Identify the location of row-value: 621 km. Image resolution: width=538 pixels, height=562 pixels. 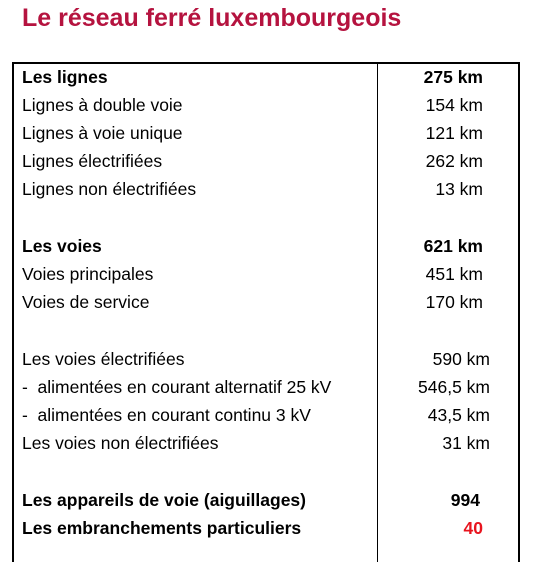
(453, 246).